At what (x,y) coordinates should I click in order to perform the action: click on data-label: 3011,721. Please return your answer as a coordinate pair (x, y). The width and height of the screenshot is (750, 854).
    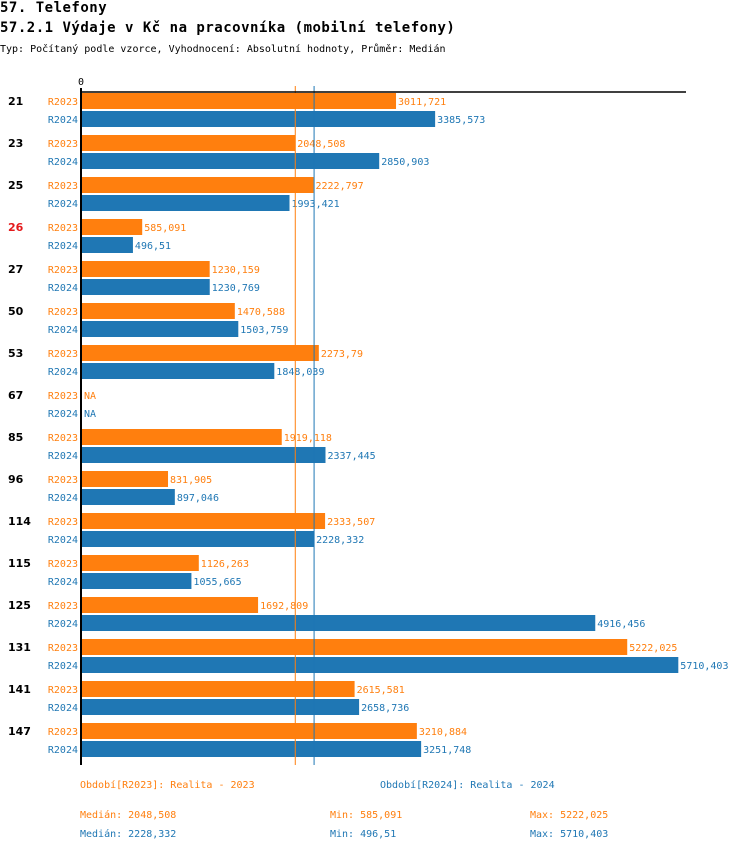
    Looking at the image, I should click on (422, 102).